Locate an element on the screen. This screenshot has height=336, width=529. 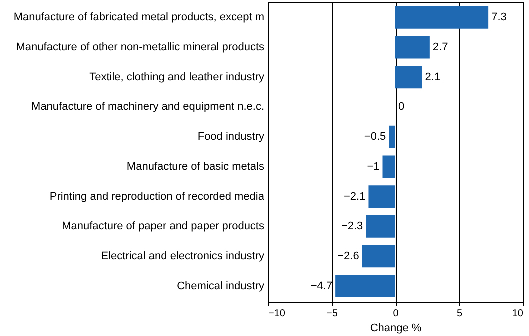
data-label: −4.7 is located at coordinates (321, 286).